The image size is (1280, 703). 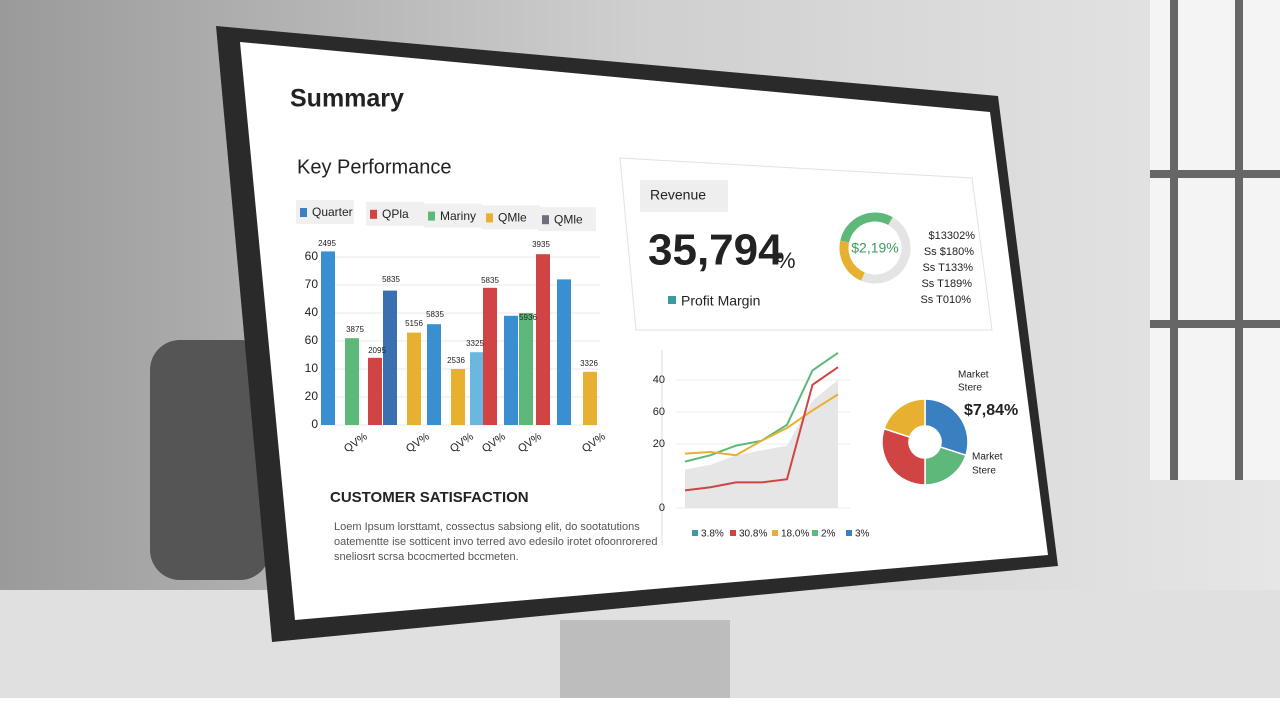 I want to click on y-tick-label: 70, so click(x=312, y=284).